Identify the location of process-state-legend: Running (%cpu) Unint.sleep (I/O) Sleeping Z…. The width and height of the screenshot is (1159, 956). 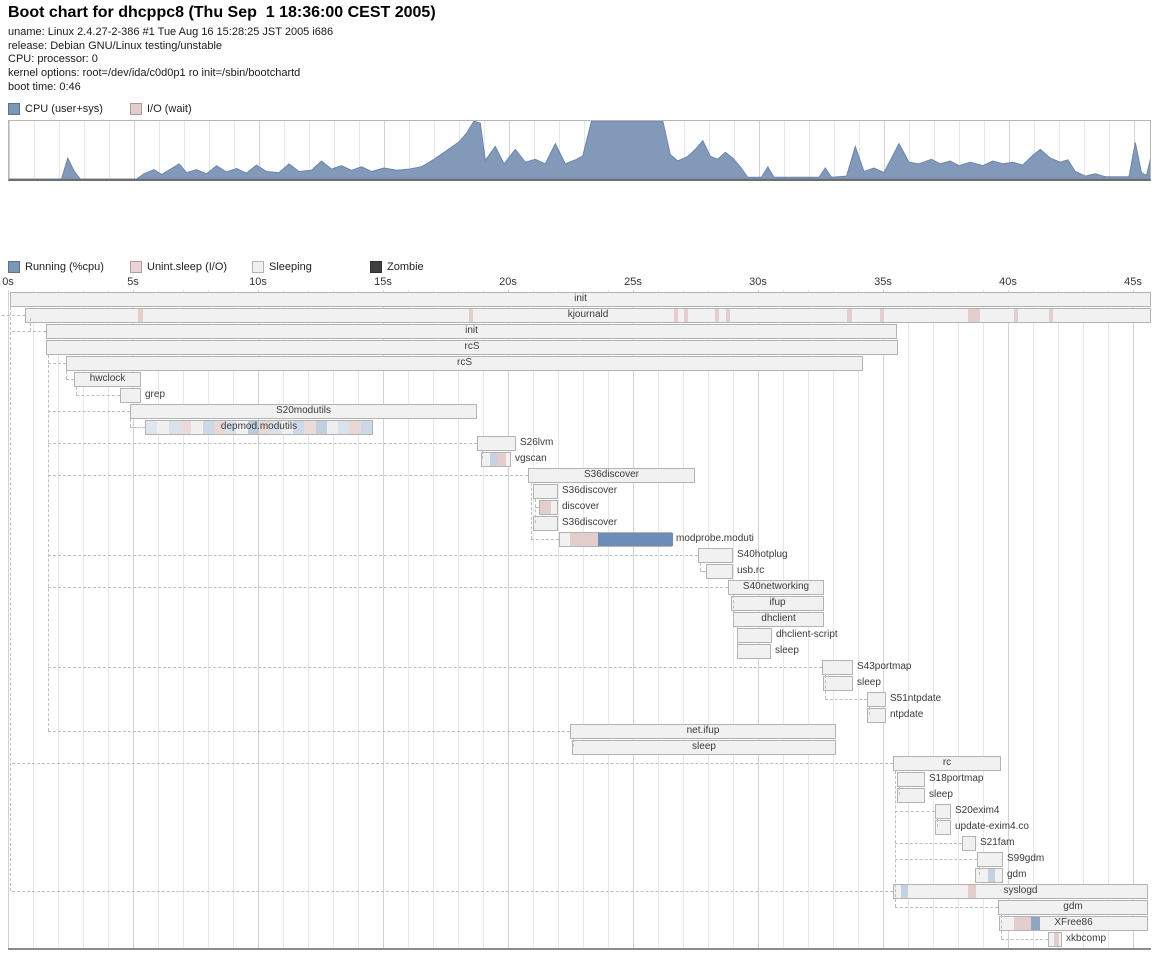
(308, 267).